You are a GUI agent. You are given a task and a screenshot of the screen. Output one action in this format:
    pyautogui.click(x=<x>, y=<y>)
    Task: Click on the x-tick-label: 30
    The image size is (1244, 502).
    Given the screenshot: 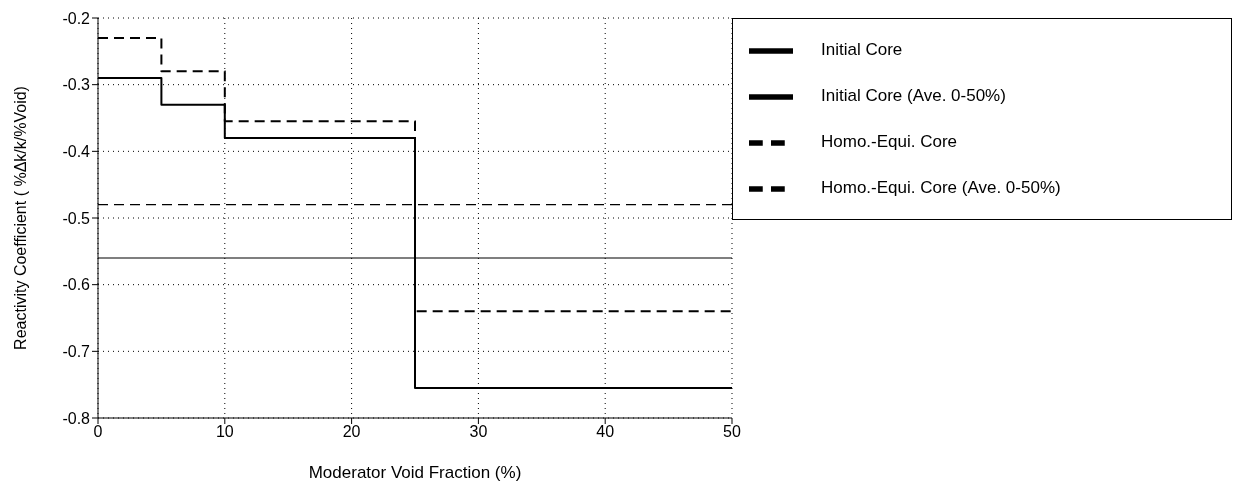 What is the action you would take?
    pyautogui.click(x=478, y=432)
    